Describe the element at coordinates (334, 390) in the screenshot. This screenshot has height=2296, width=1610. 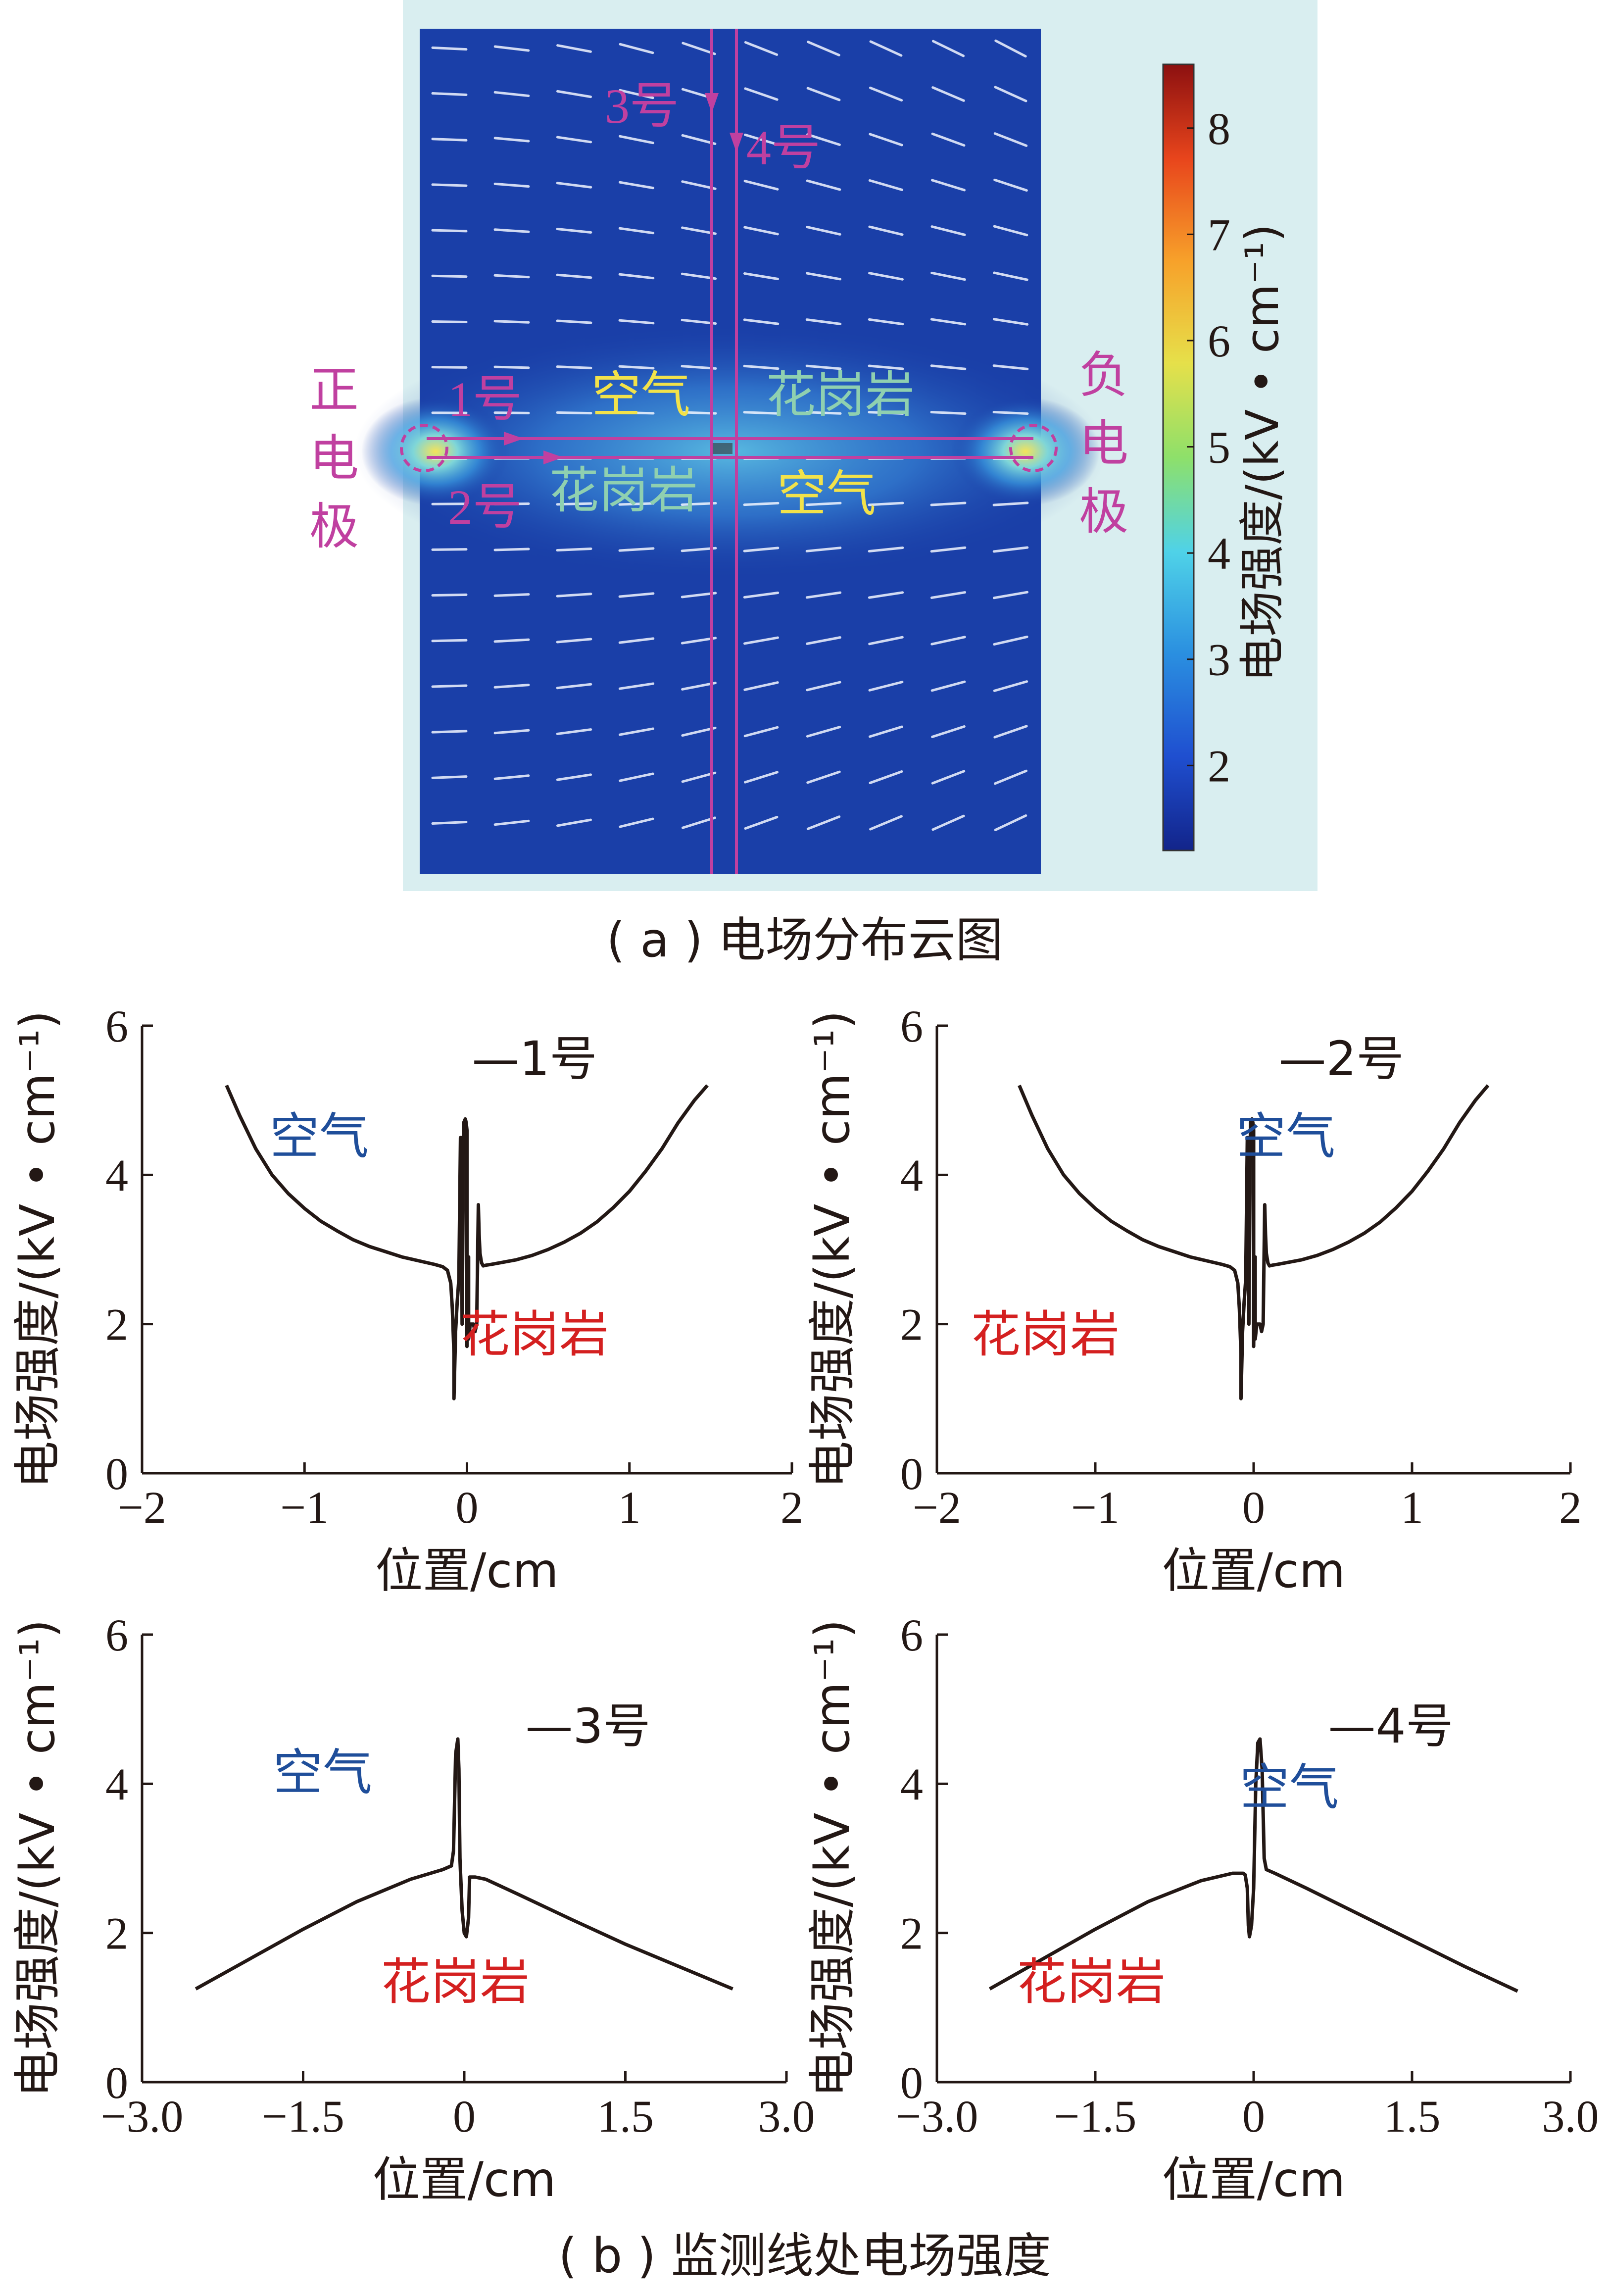
I see `electrode-left-char-1: 正` at that location.